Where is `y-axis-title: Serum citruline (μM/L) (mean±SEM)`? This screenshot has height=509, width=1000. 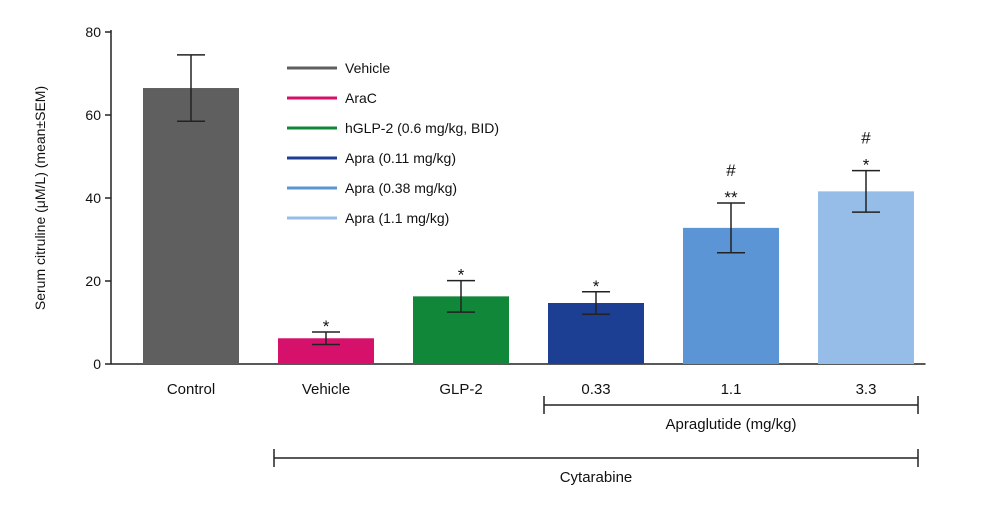 y-axis-title: Serum citruline (μM/L) (mean±SEM) is located at coordinates (40, 198).